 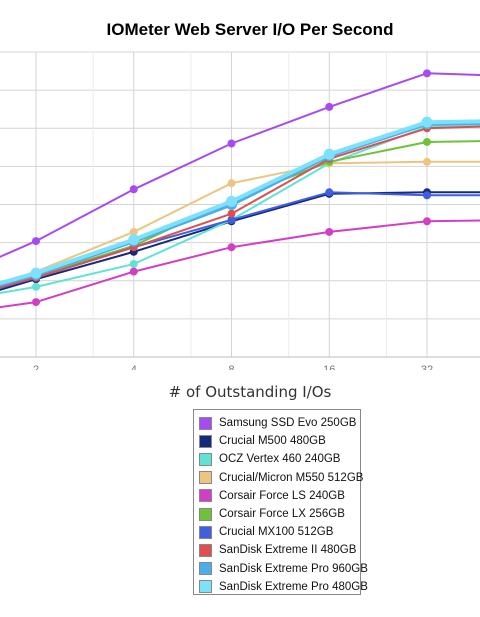 I want to click on legend-label: SanDisk Extreme Pro 480GB, so click(x=293, y=586).